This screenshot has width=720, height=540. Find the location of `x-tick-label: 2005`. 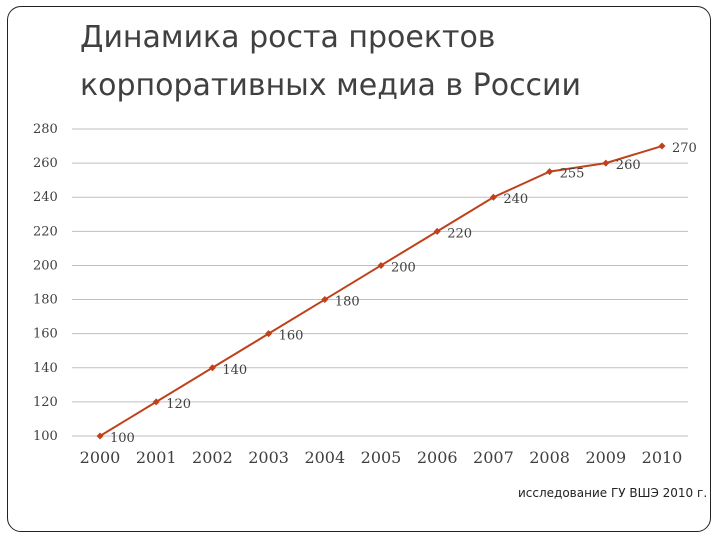

x-tick-label: 2005 is located at coordinates (381, 457).